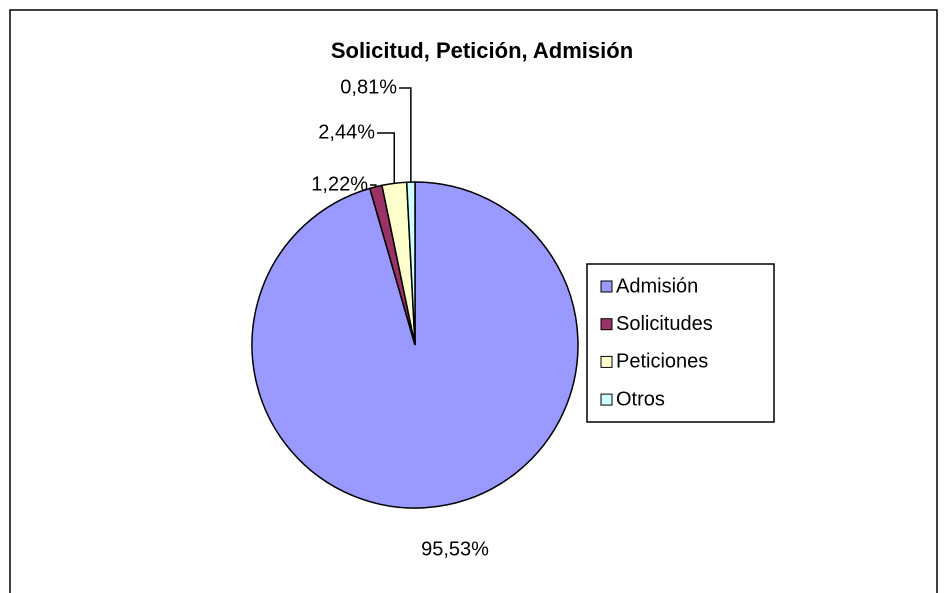 This screenshot has height=593, width=948. I want to click on legend-label: Otros, so click(640, 399).